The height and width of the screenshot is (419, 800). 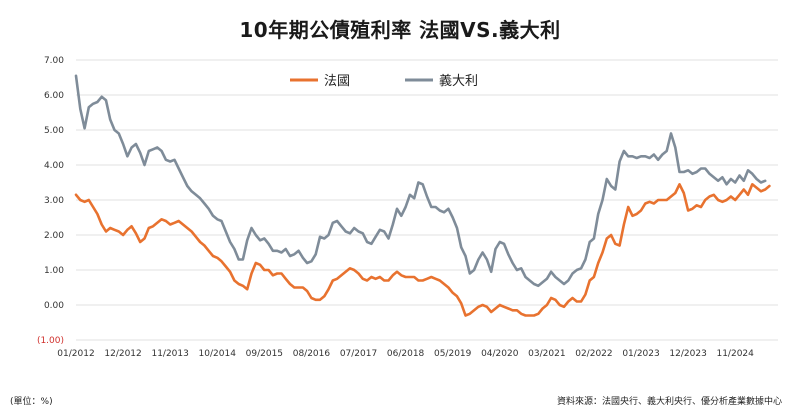 I want to click on x-tick-label: 11/2013, so click(x=169, y=354).